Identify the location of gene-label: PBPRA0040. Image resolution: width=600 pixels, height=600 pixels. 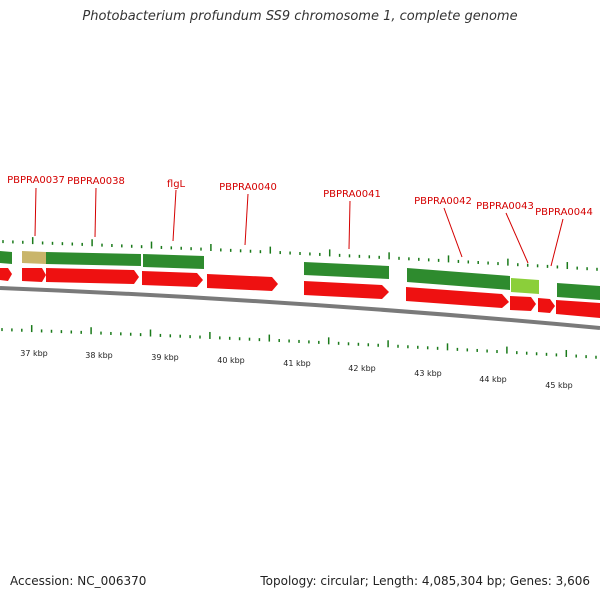
(248, 187).